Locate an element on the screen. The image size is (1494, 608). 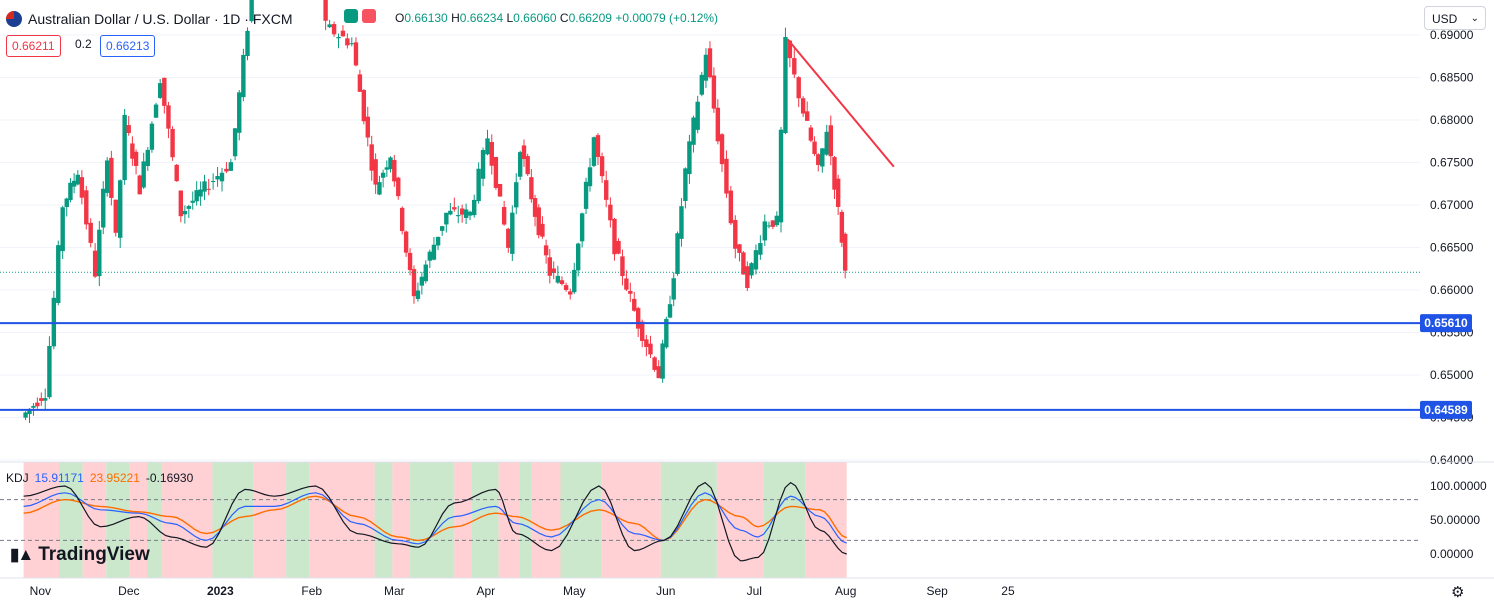
dot-icon is located at coordinates (351, 16).